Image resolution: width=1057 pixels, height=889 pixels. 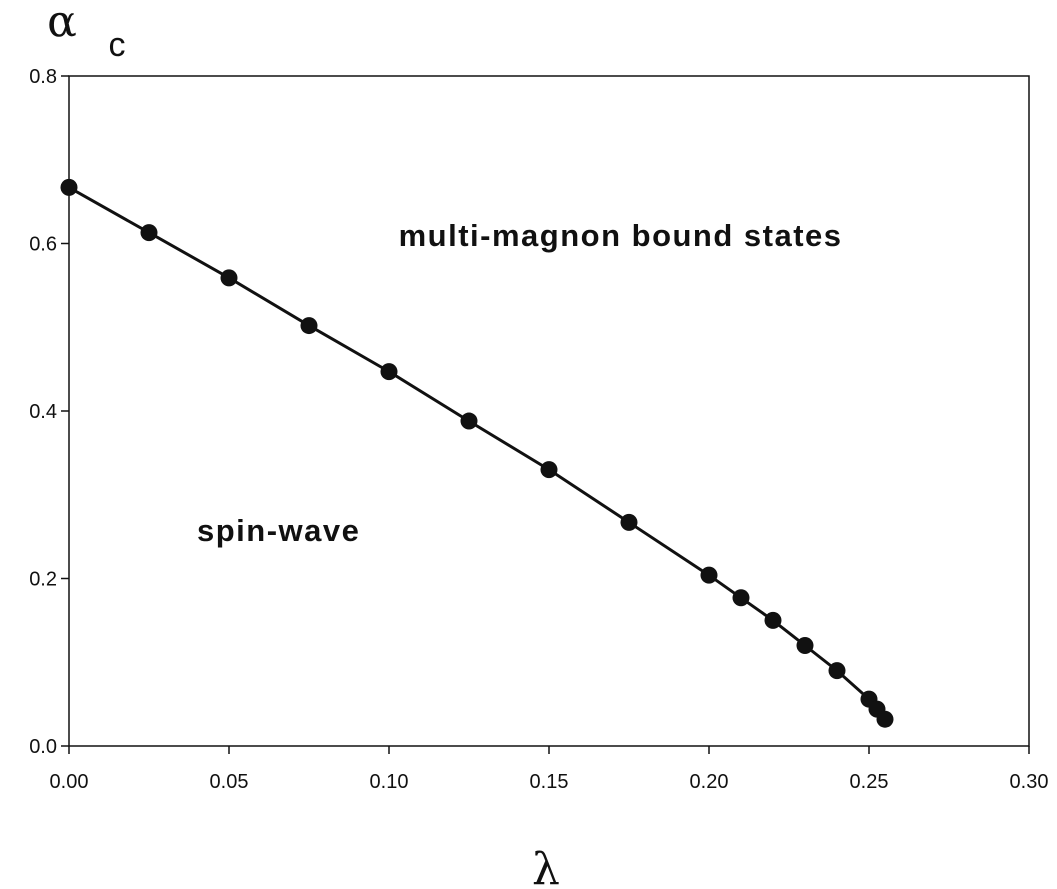 I want to click on y-axis-label: α, so click(x=62, y=23).